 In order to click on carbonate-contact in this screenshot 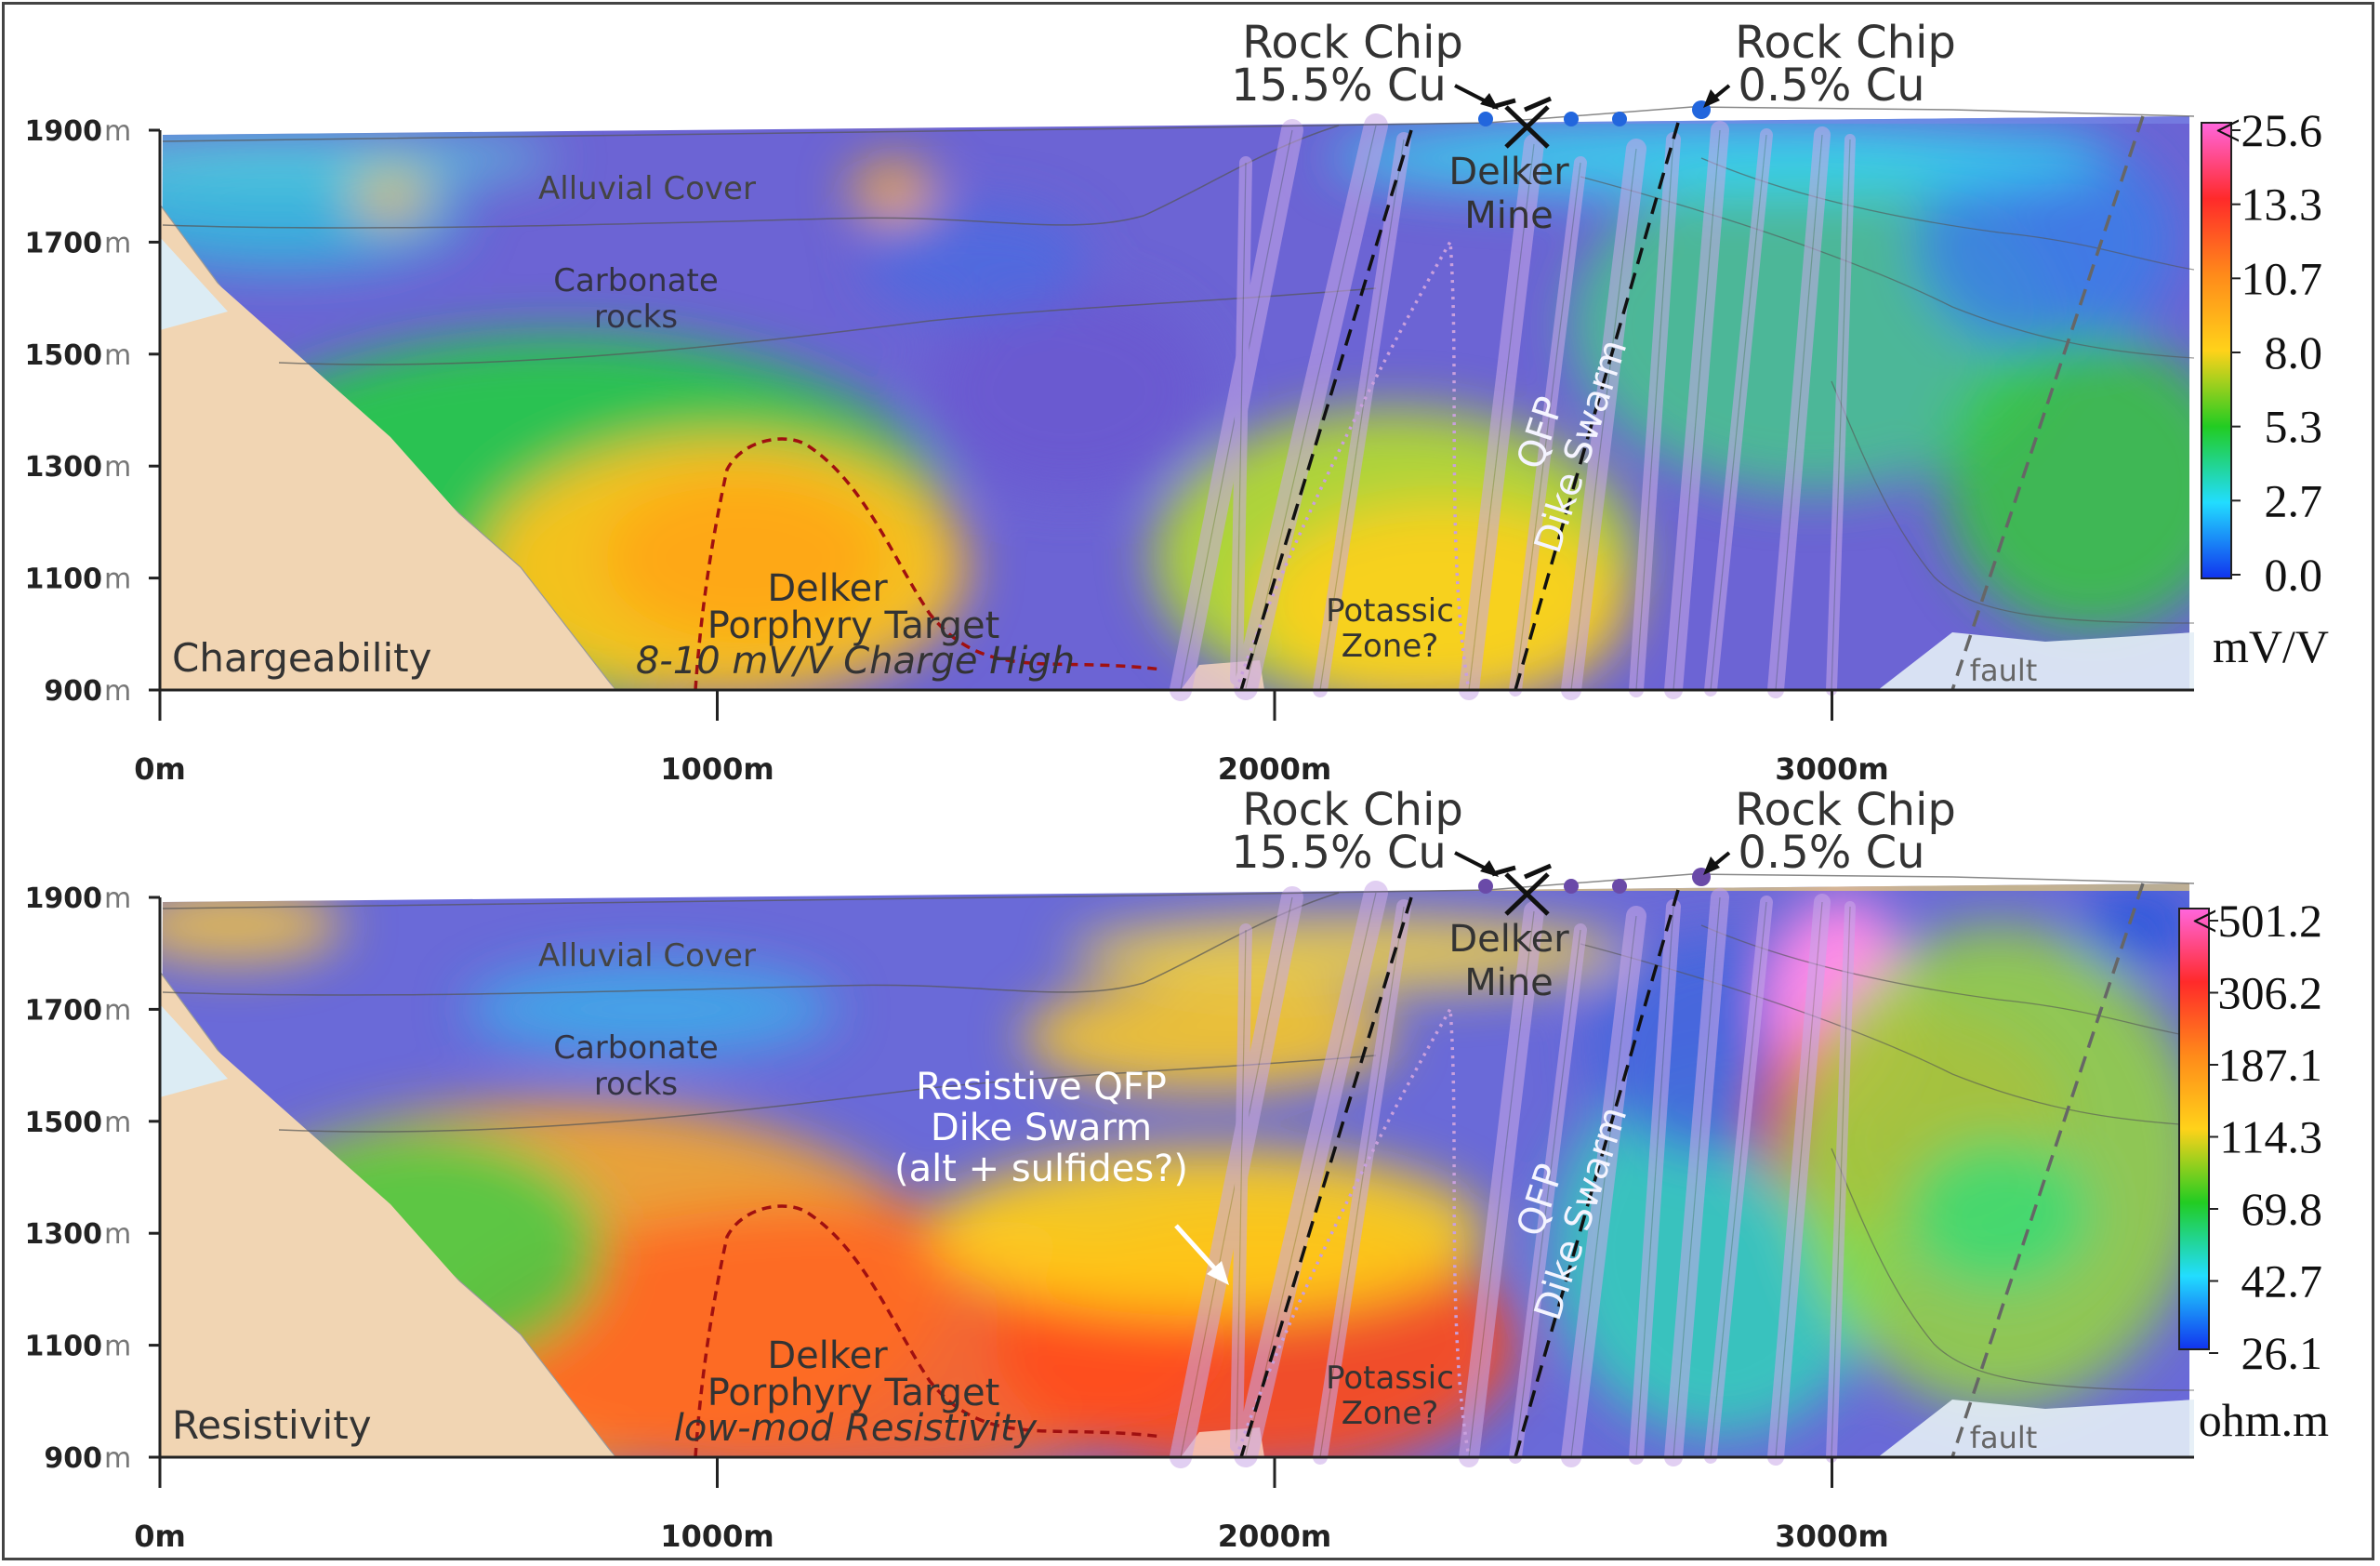, I will do `click(827, 326)`.